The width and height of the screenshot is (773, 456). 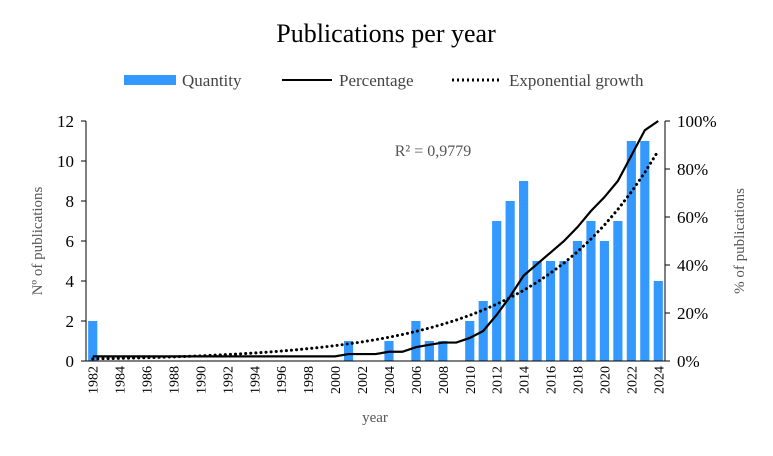 What do you see at coordinates (121, 380) in the screenshot?
I see `x-tick-label: 1984` at bounding box center [121, 380].